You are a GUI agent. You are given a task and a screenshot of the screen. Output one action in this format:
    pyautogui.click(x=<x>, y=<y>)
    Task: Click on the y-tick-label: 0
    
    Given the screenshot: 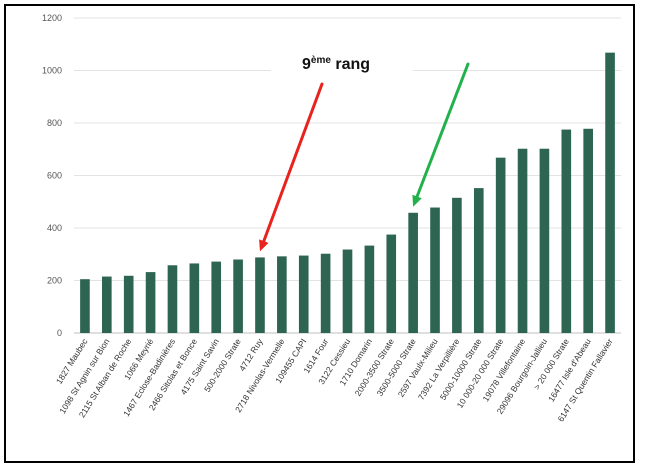 What is the action you would take?
    pyautogui.click(x=59, y=333)
    